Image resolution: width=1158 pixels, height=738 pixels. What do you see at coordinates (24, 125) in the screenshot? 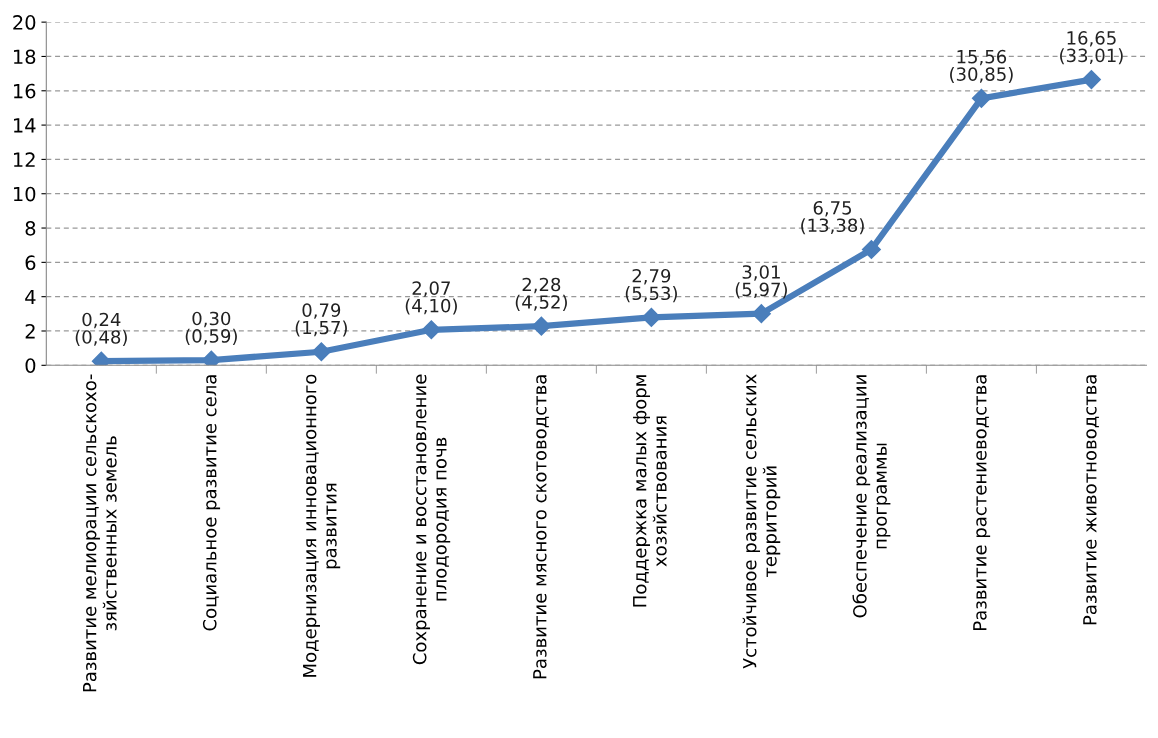
I see `y-tick-label: 14` at bounding box center [24, 125].